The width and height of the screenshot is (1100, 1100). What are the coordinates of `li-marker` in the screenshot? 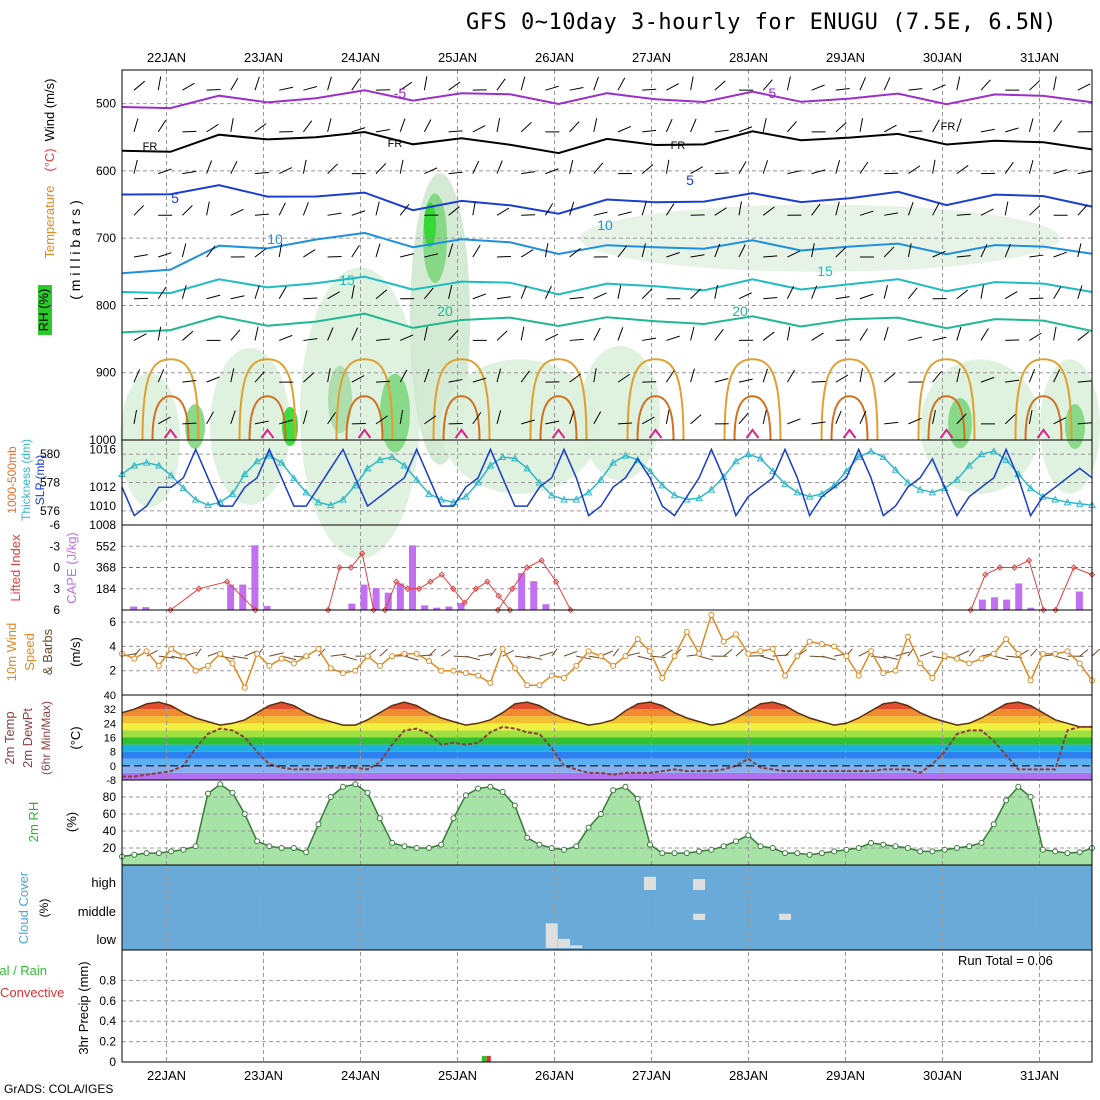 It's located at (541, 560).